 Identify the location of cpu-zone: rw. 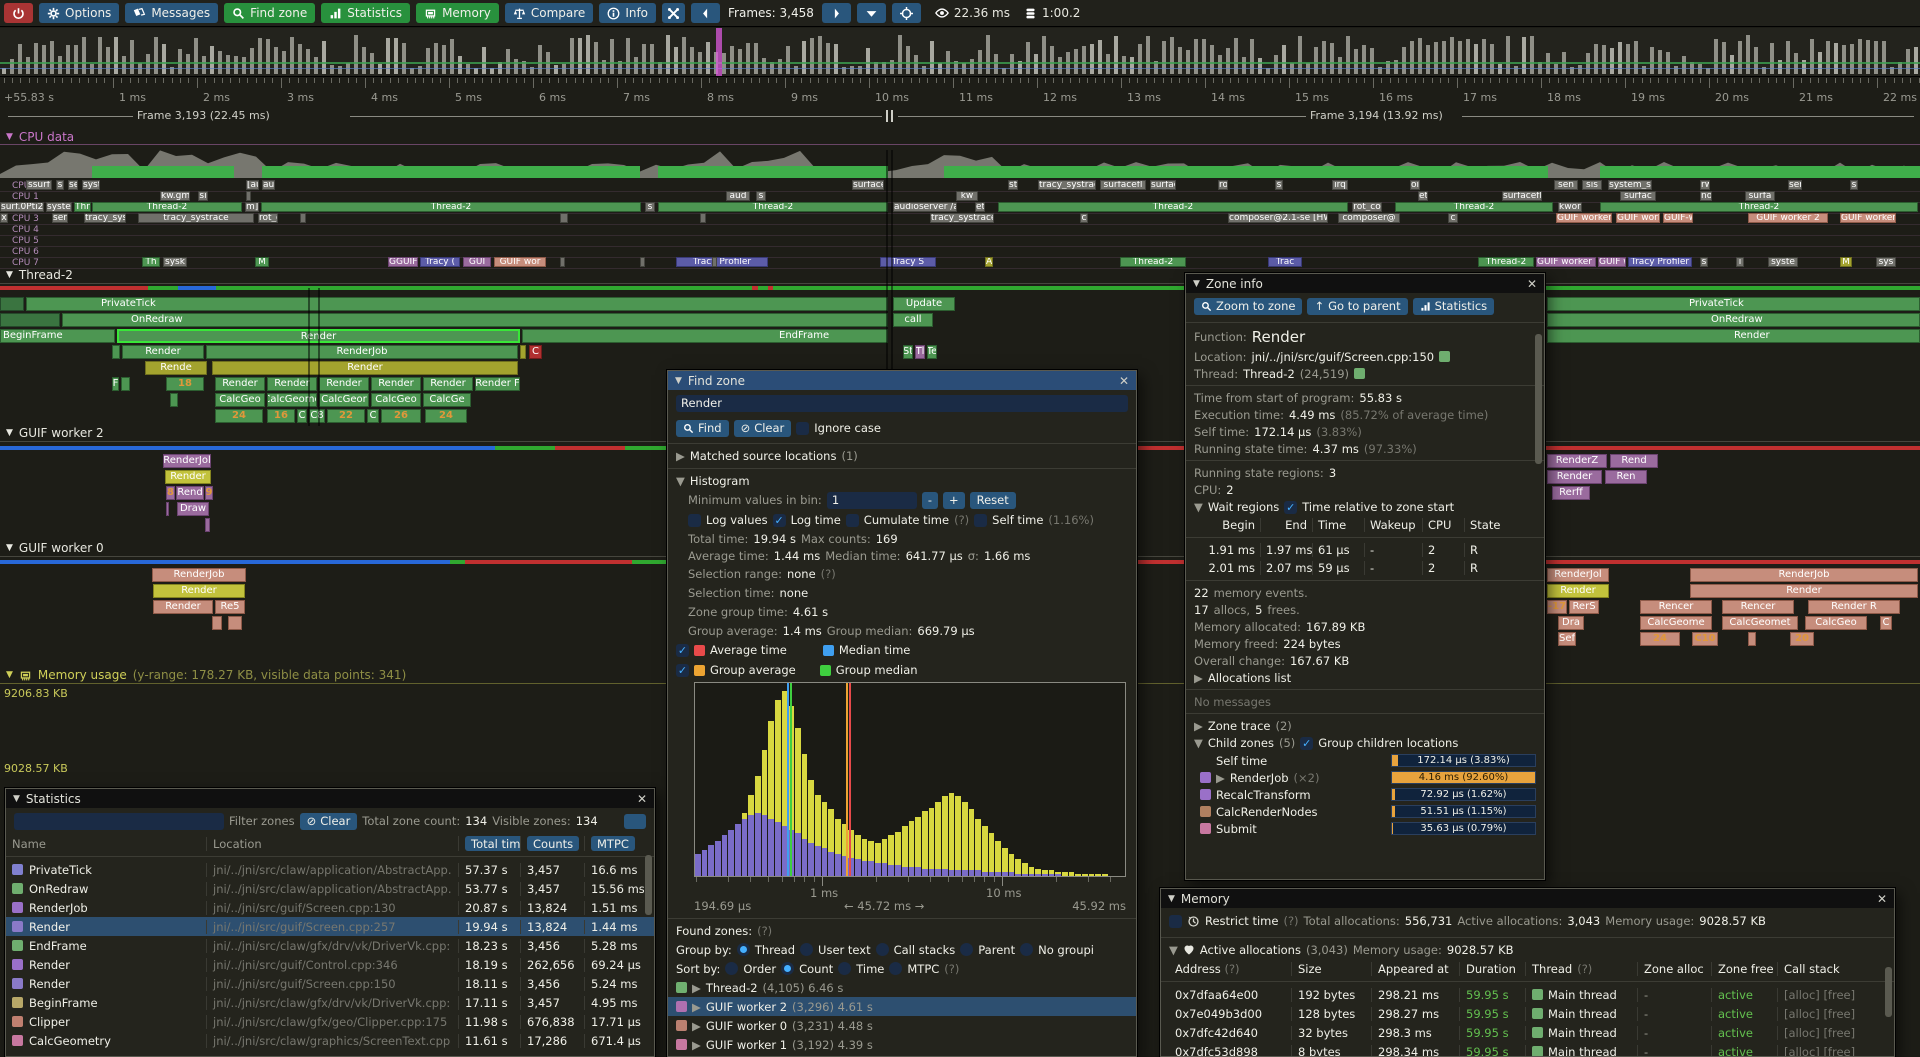
(1705, 185).